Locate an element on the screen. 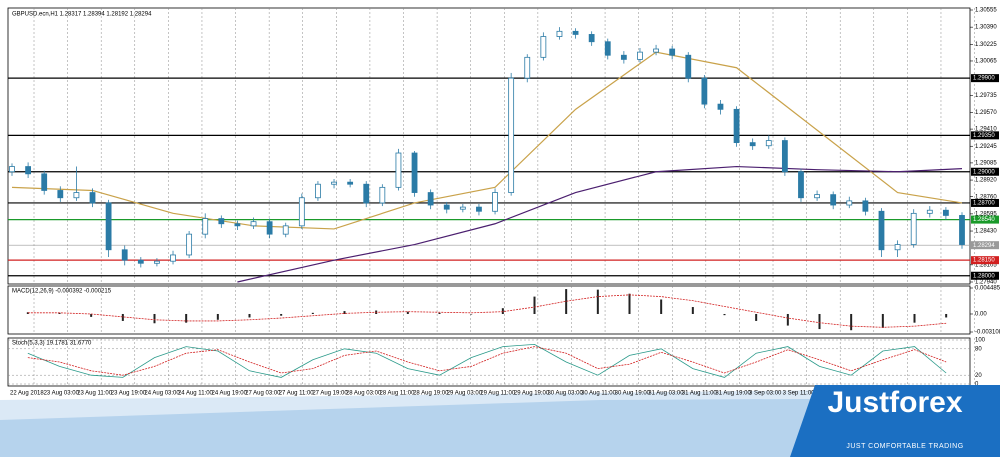  y-tick-label: 1.29410 is located at coordinates (986, 130).